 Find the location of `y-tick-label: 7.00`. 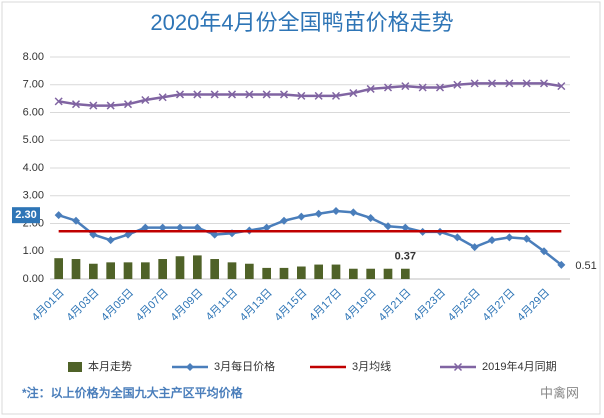

y-tick-label: 7.00 is located at coordinates (33, 85).